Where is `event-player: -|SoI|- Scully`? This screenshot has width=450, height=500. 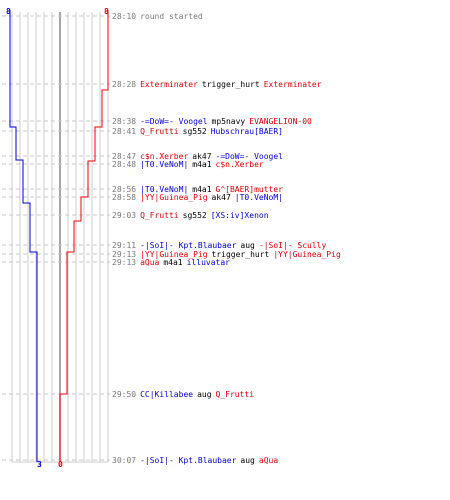 event-player: -|SoI|- Scully is located at coordinates (292, 245).